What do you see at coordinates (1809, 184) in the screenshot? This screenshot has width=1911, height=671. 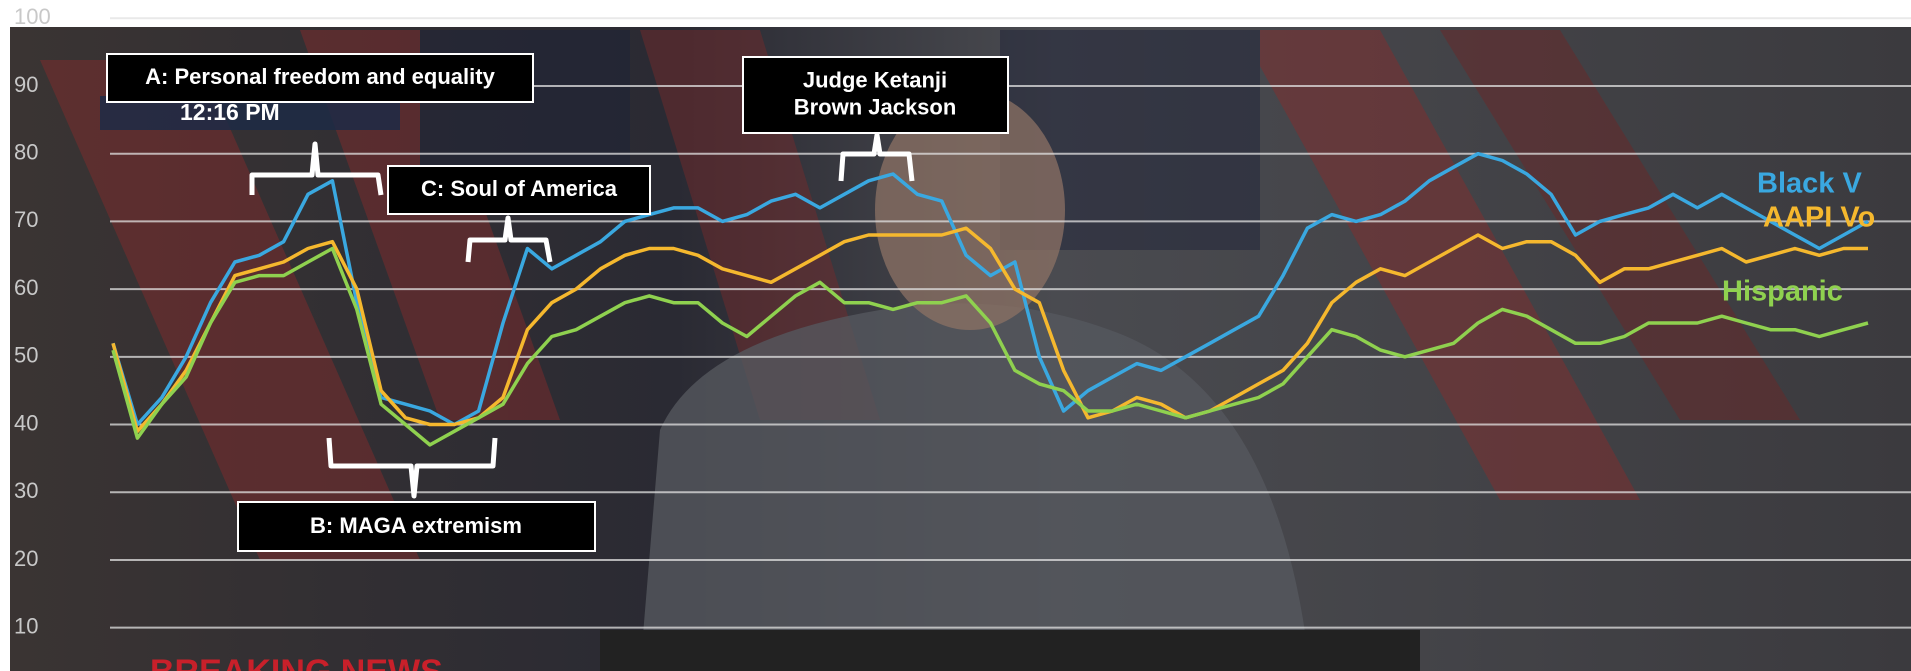 I see `legend-label: Black V` at bounding box center [1809, 184].